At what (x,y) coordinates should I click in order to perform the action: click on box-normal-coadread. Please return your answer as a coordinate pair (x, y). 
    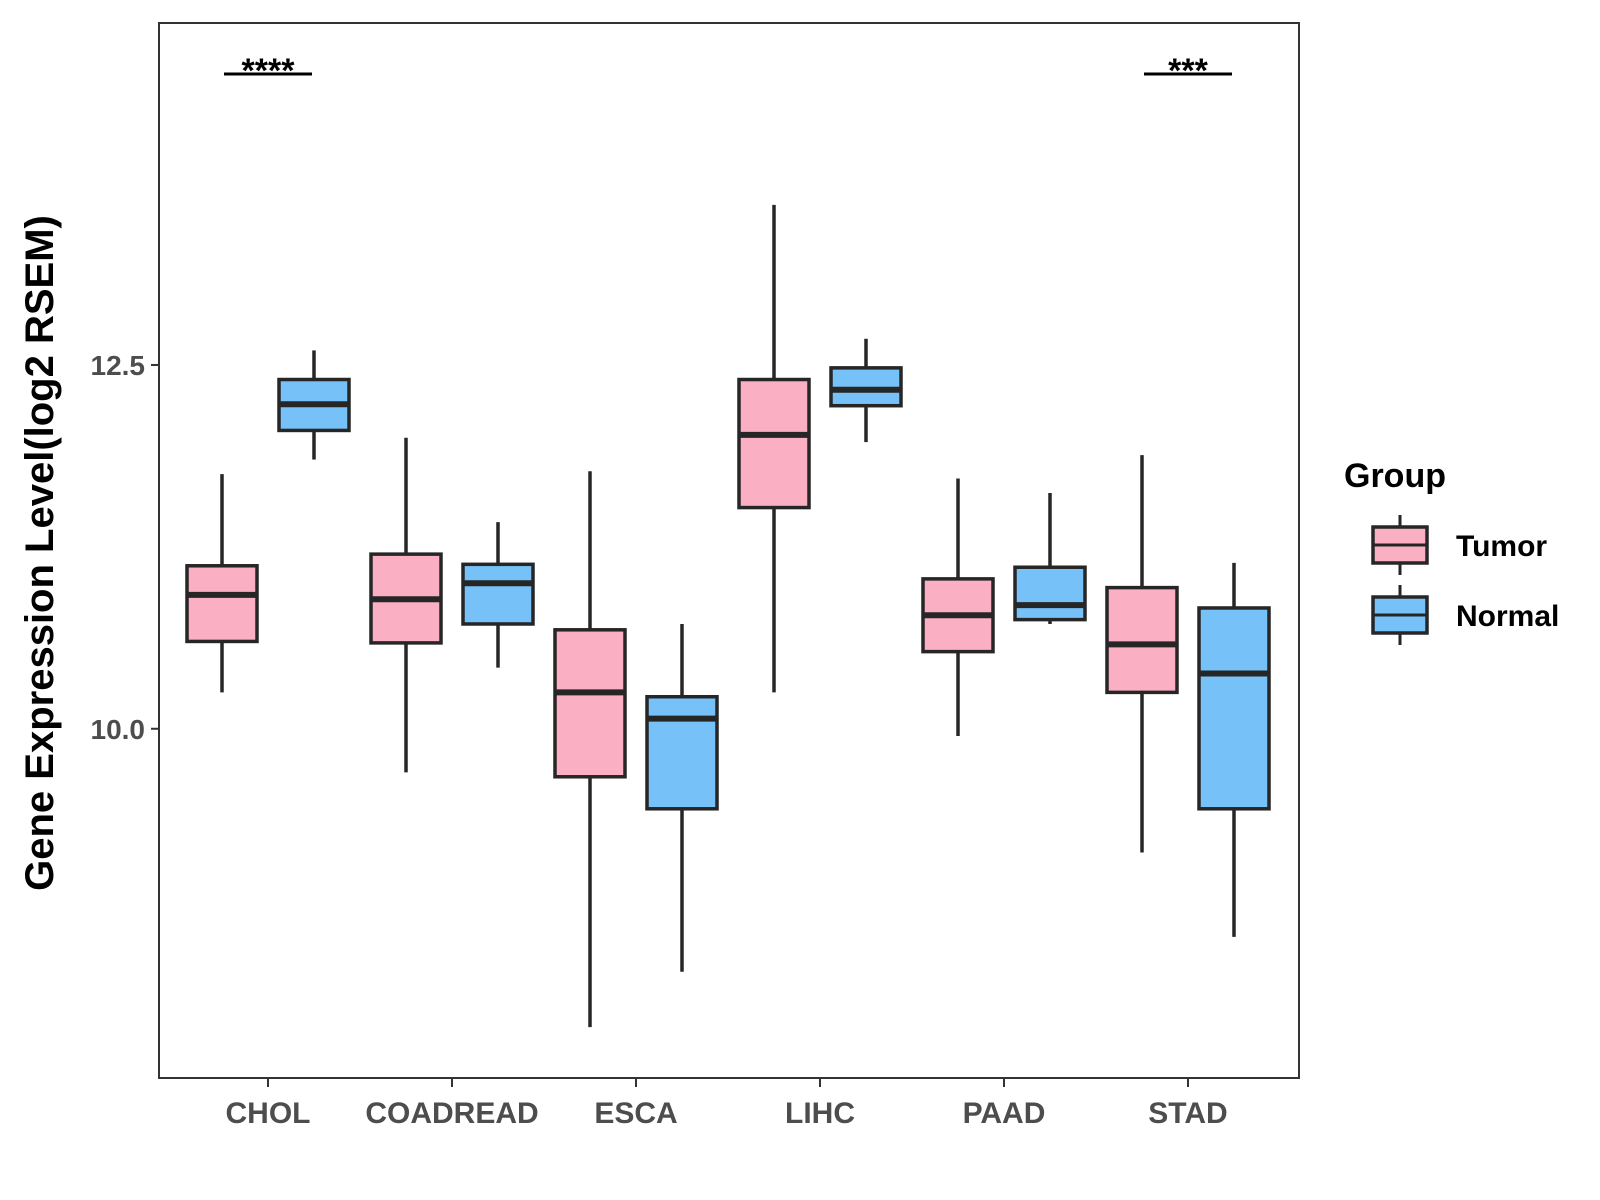
    Looking at the image, I should click on (498, 595).